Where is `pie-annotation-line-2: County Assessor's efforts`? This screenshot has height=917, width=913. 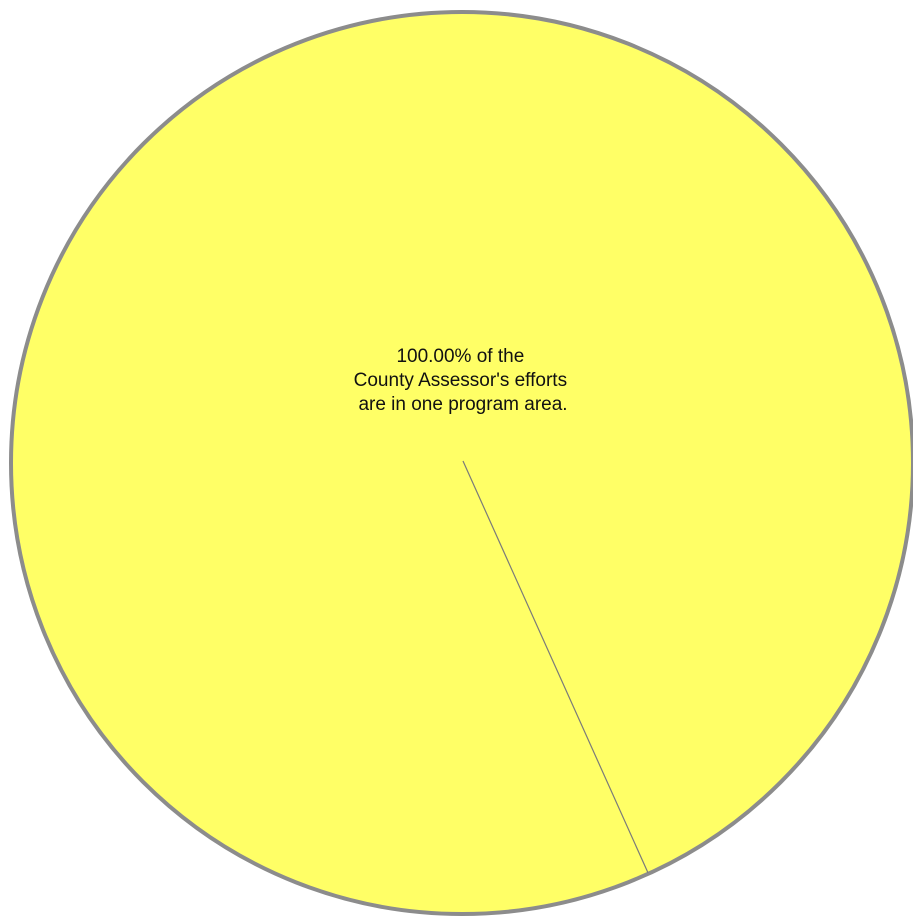
pie-annotation-line-2: County Assessor's efforts is located at coordinates (460, 380).